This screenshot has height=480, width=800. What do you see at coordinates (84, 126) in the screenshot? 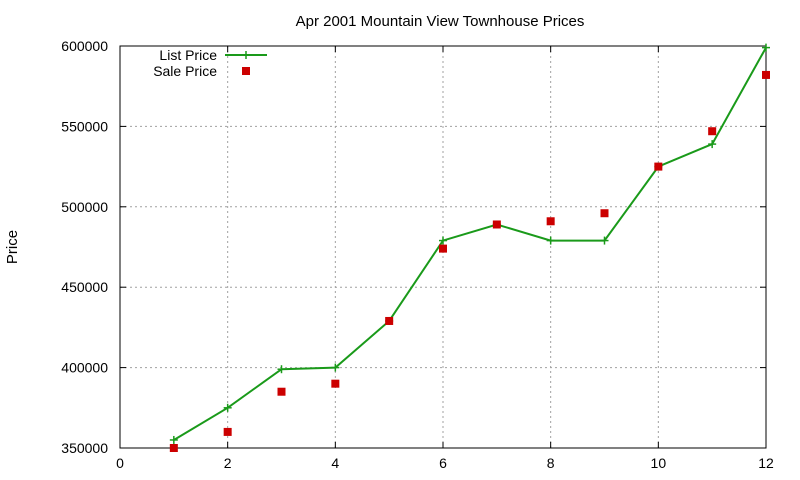
I see `y-tick-label: 550000` at bounding box center [84, 126].